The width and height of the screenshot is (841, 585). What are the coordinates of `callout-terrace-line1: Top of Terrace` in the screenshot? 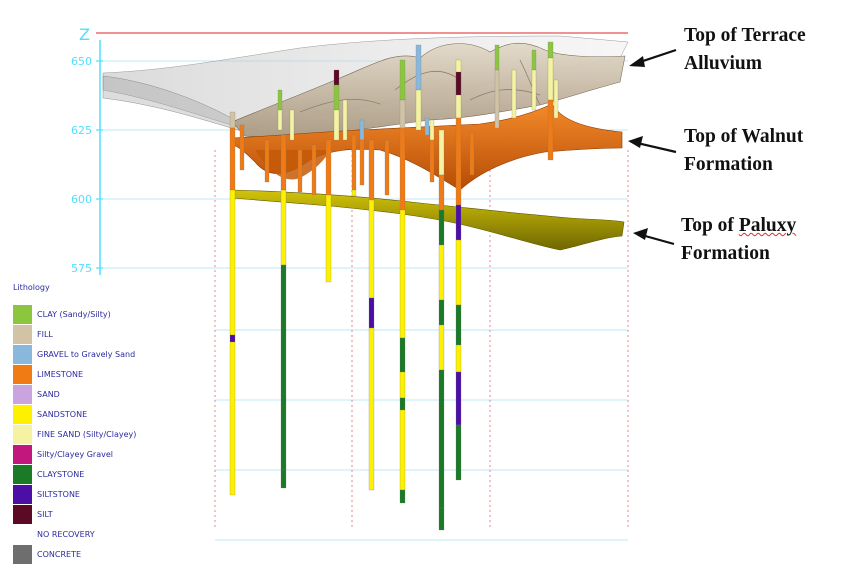 It's located at (745, 35).